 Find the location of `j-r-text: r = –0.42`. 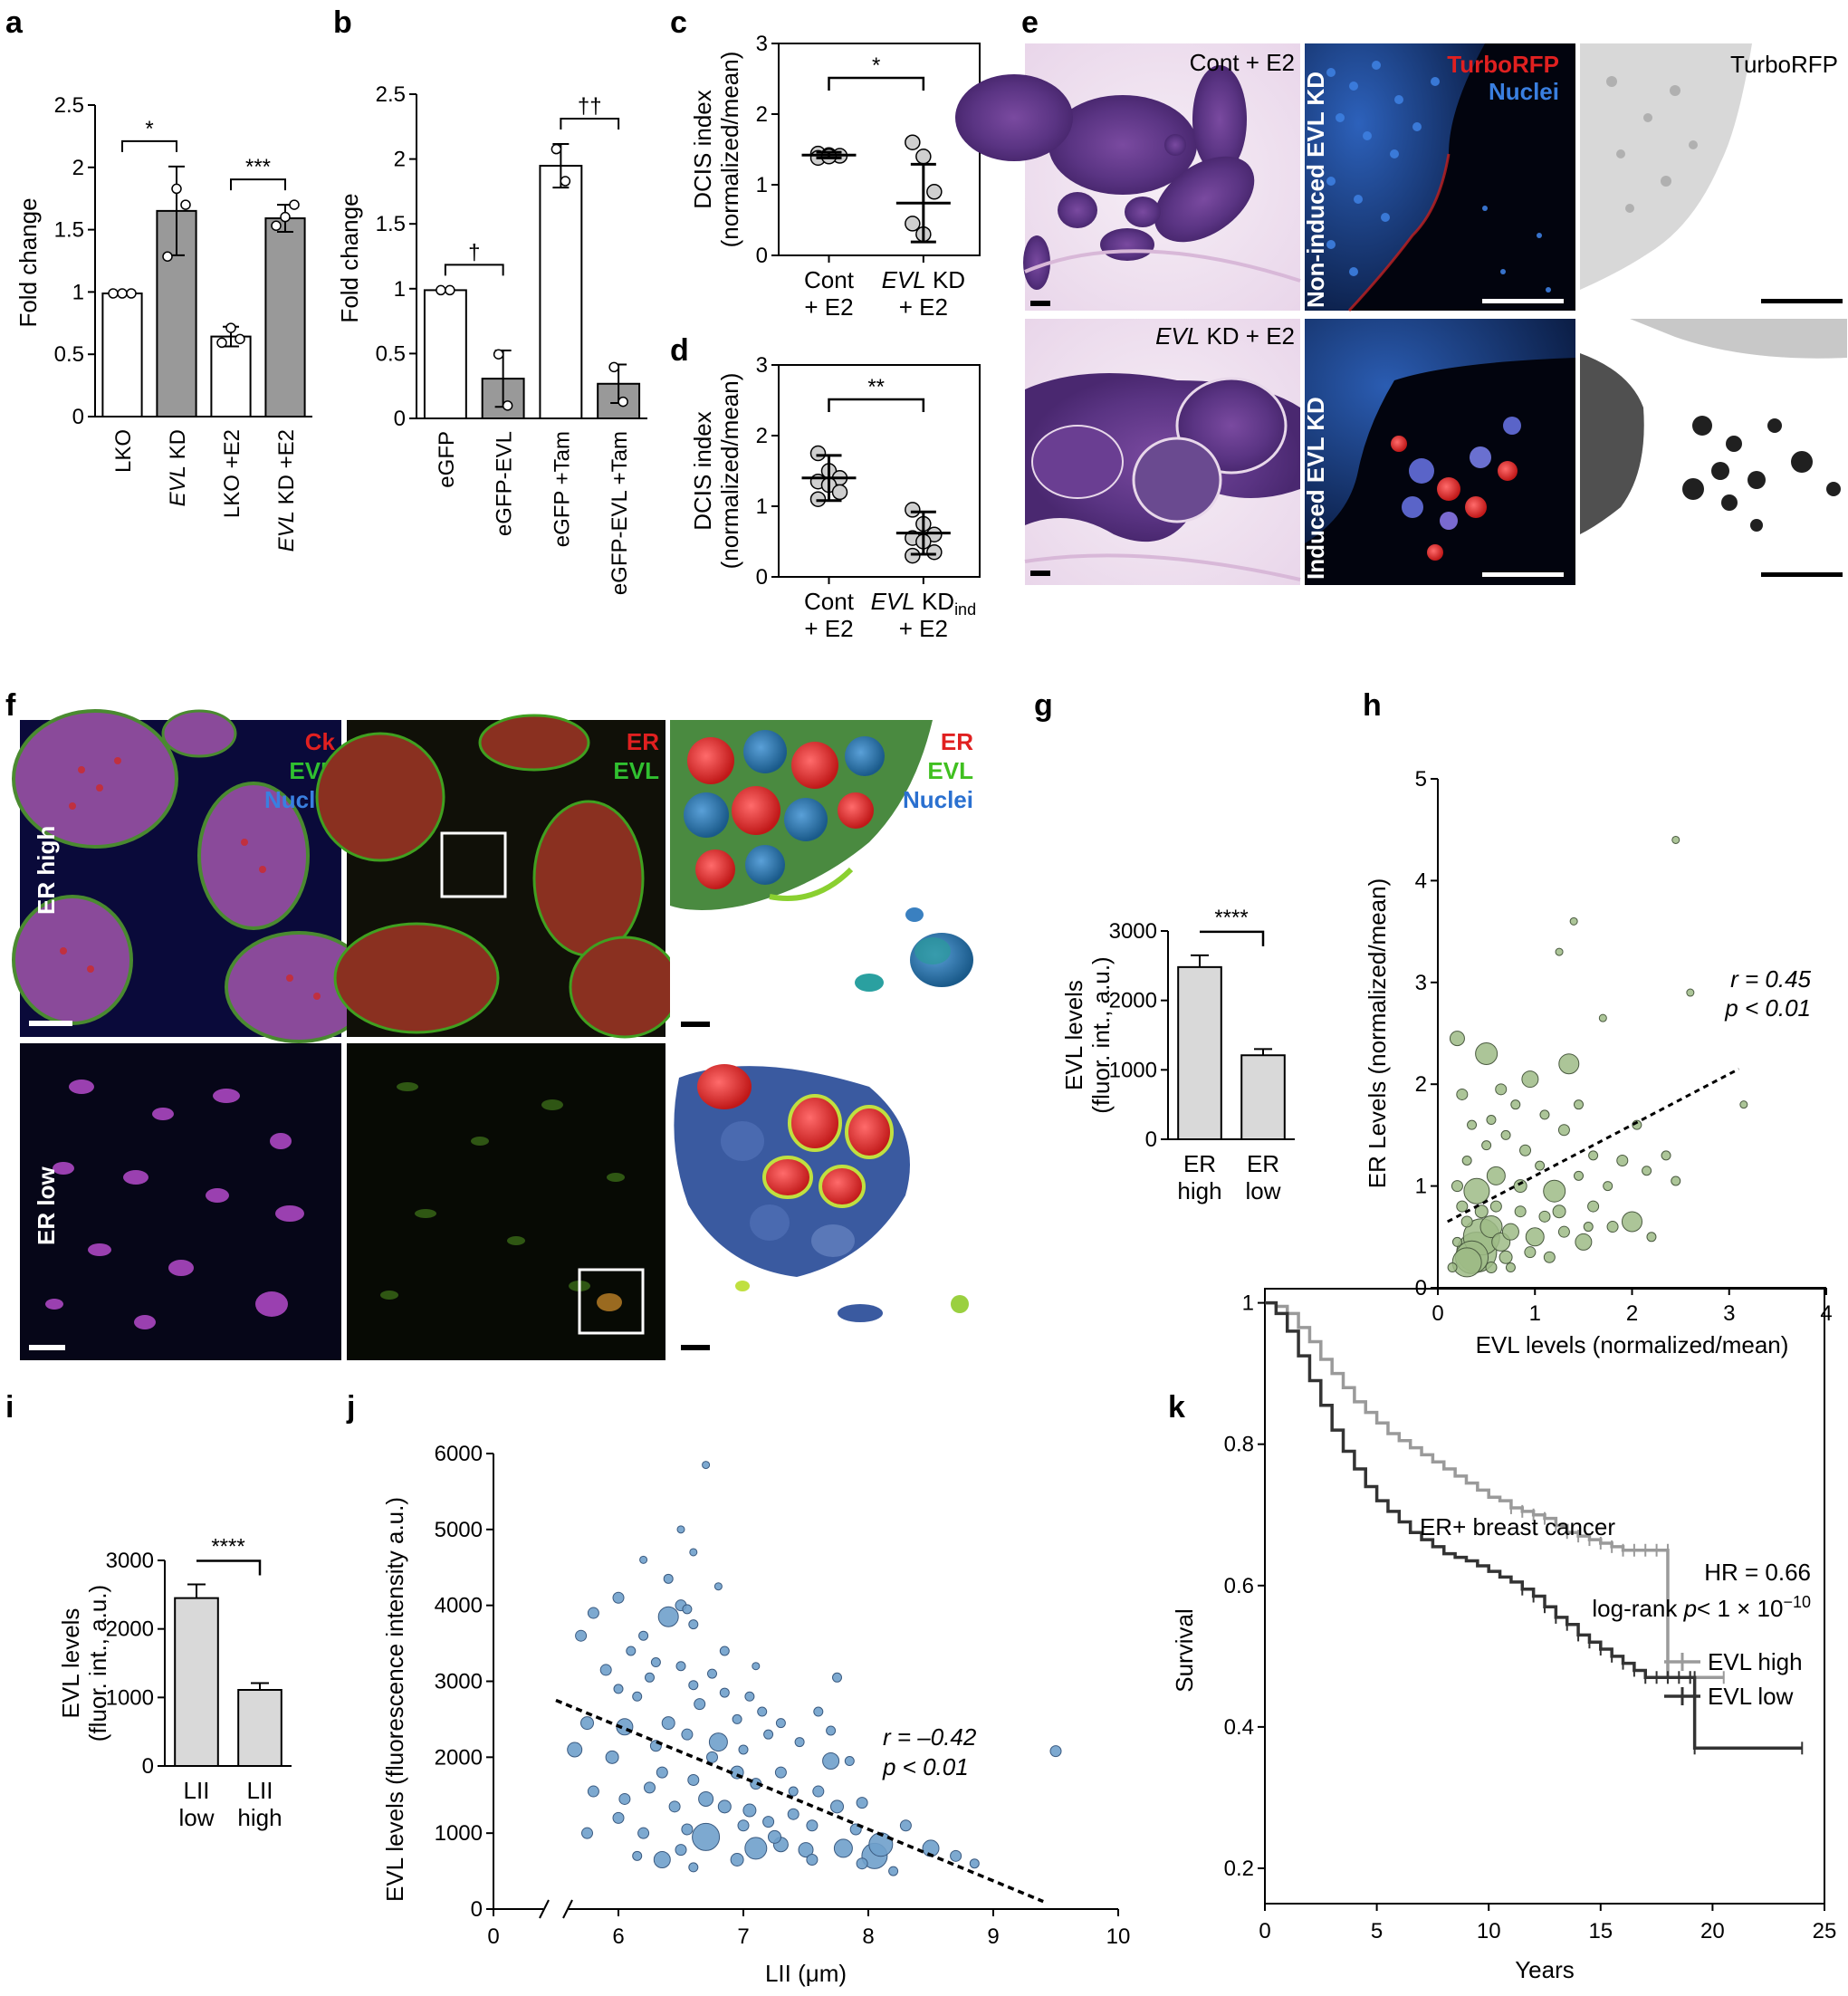

j-r-text: r = –0.42 is located at coordinates (930, 1737).